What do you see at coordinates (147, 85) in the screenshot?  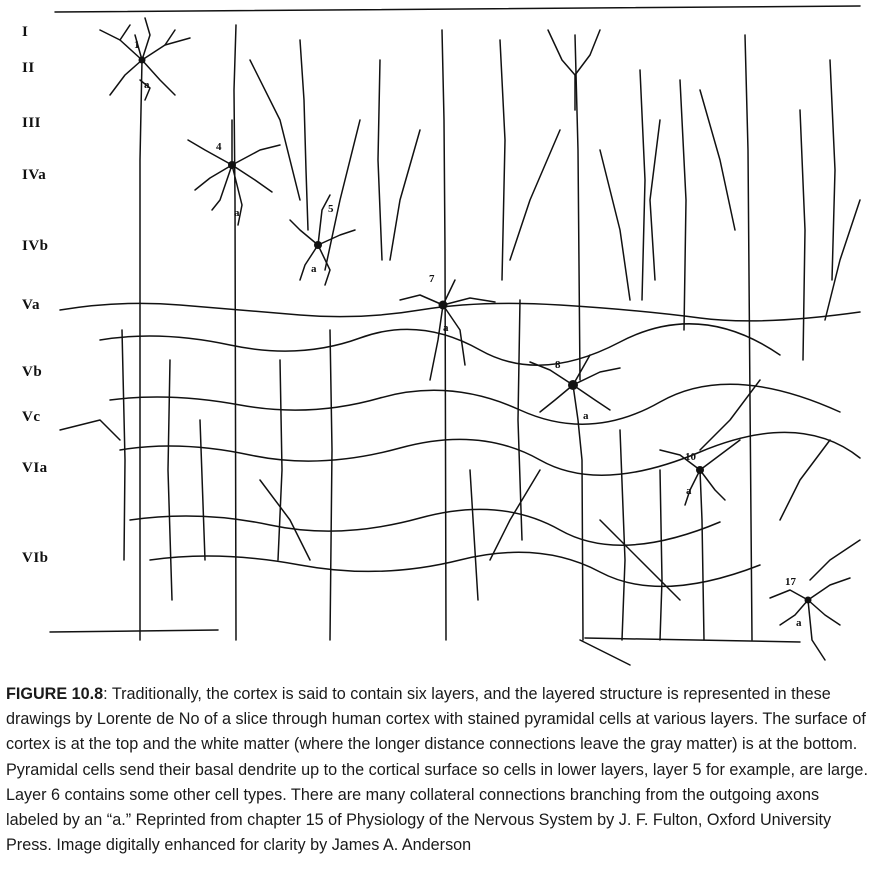 I see `axon-label-1: a` at bounding box center [147, 85].